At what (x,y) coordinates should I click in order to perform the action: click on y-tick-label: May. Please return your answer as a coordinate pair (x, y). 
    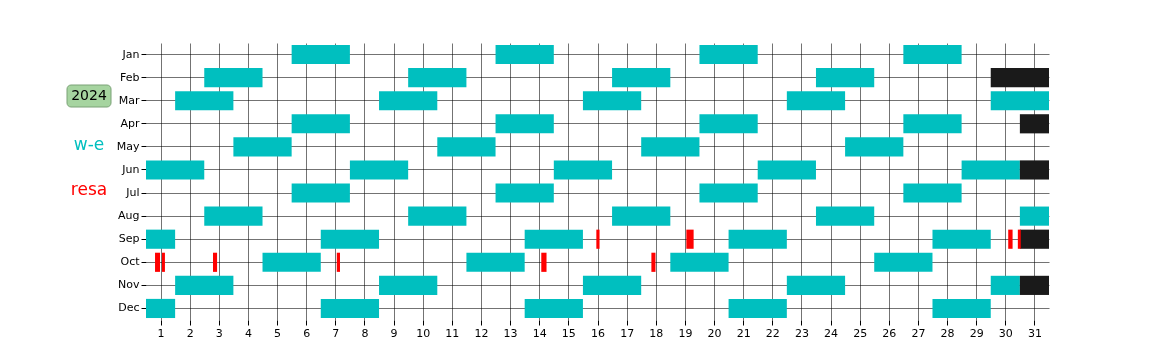
    Looking at the image, I should click on (128, 146).